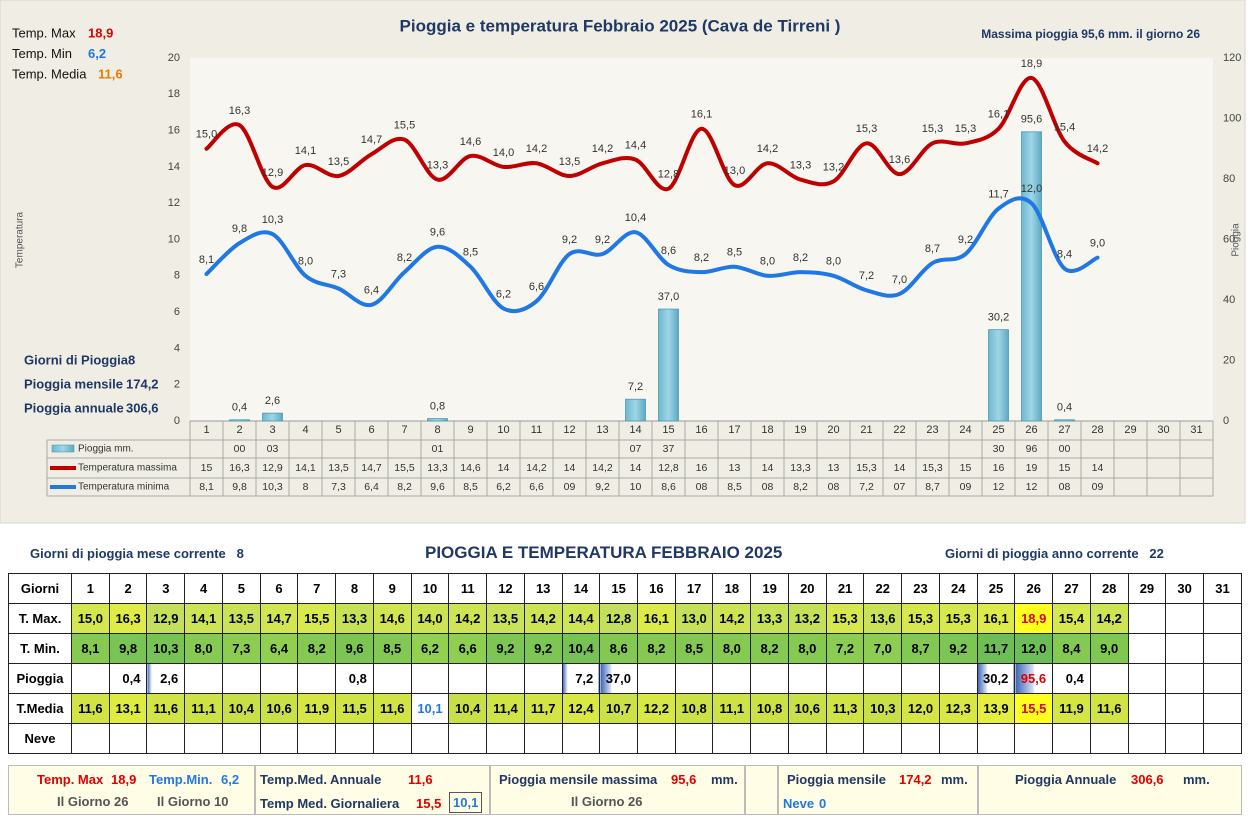 The width and height of the screenshot is (1248, 825). What do you see at coordinates (1222, 588) in the screenshot?
I see `day-header: 31` at bounding box center [1222, 588].